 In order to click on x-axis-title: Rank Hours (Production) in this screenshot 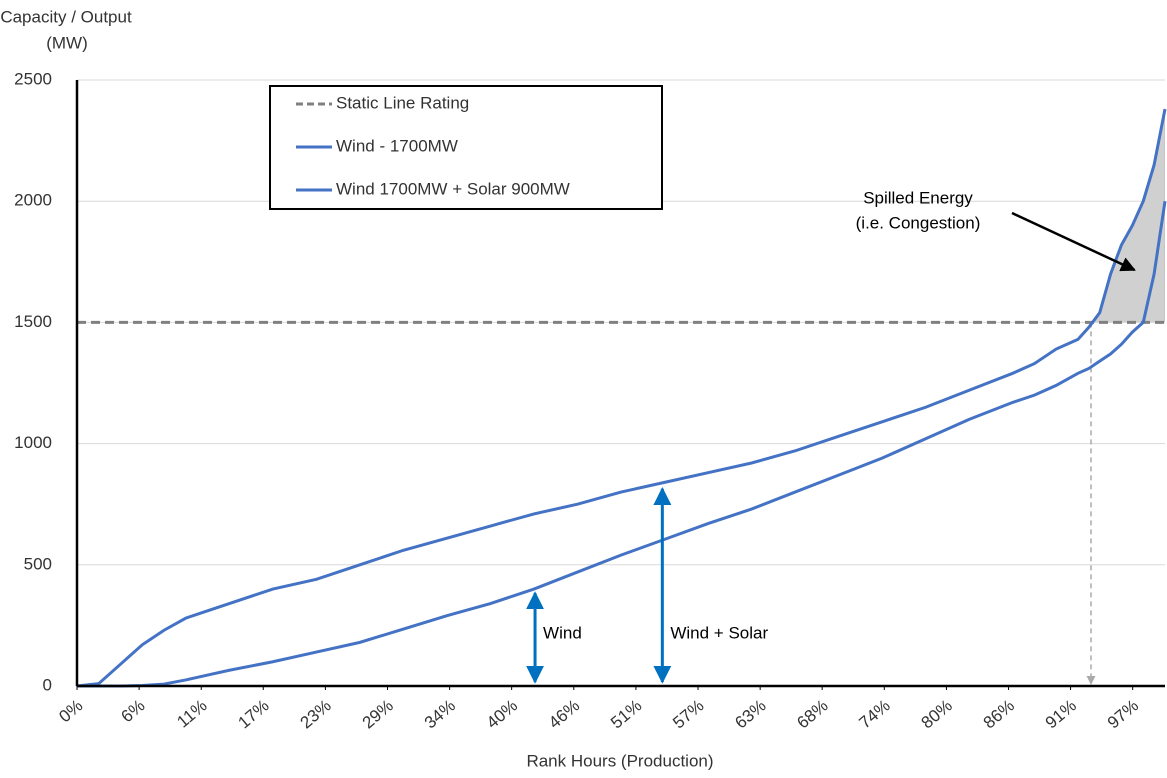, I will do `click(619, 760)`.